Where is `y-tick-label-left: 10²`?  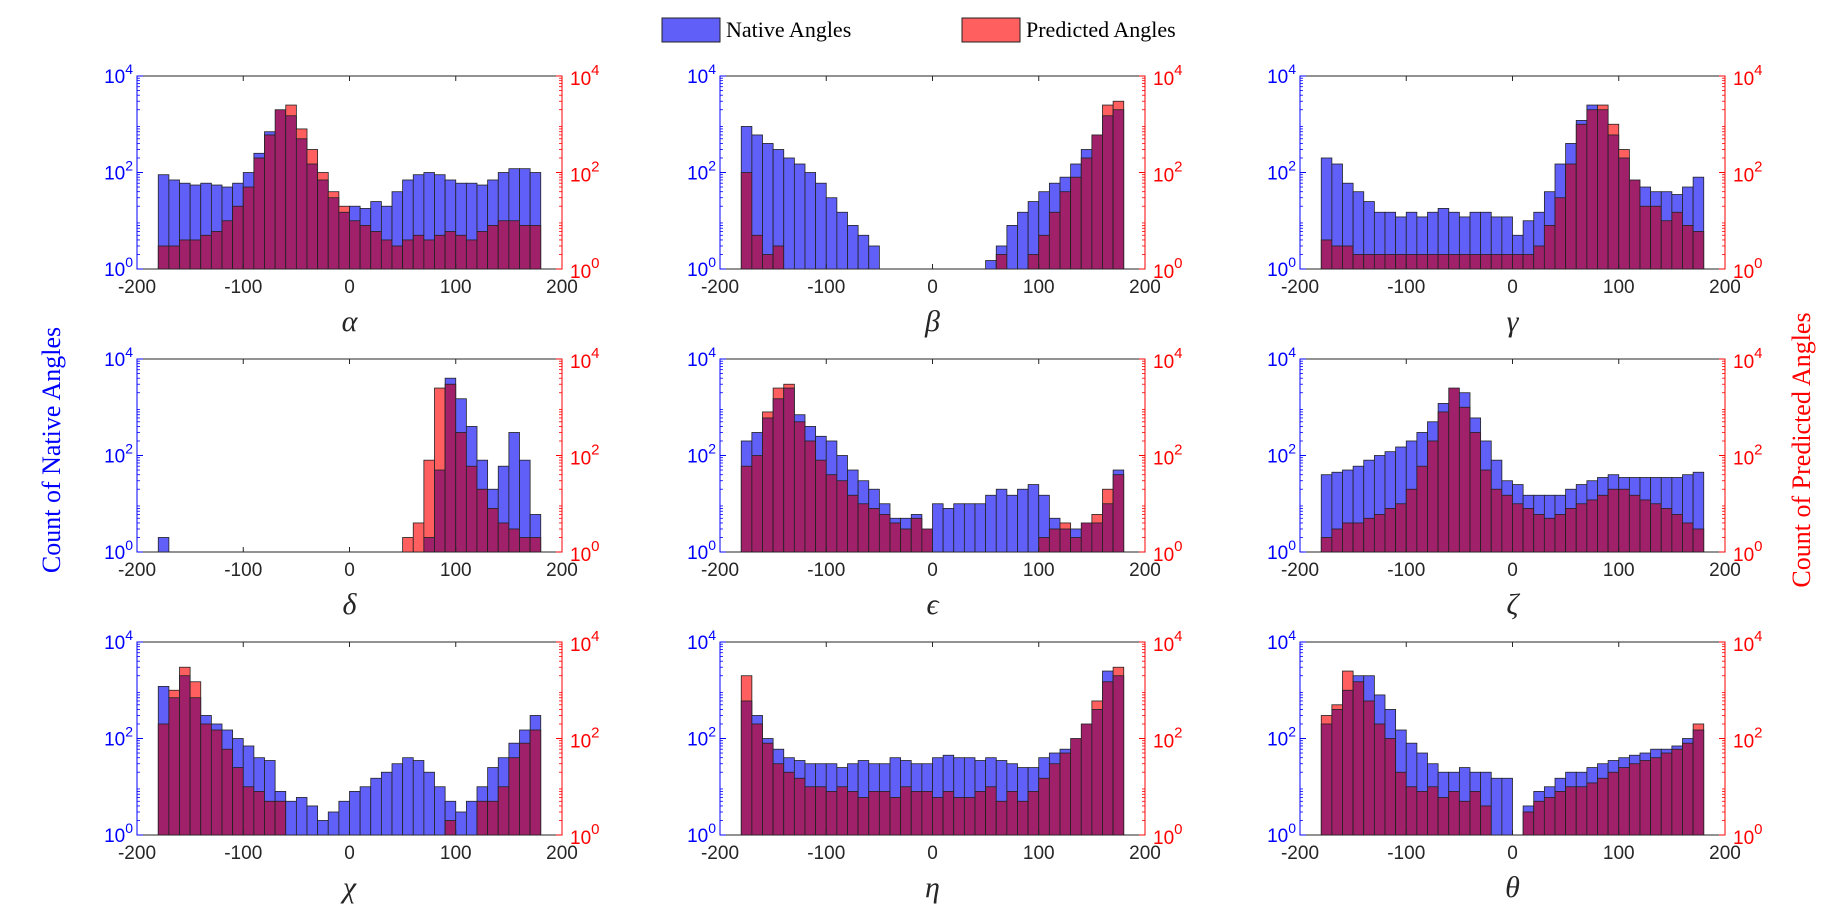 y-tick-label-left: 10² is located at coordinates (118, 737).